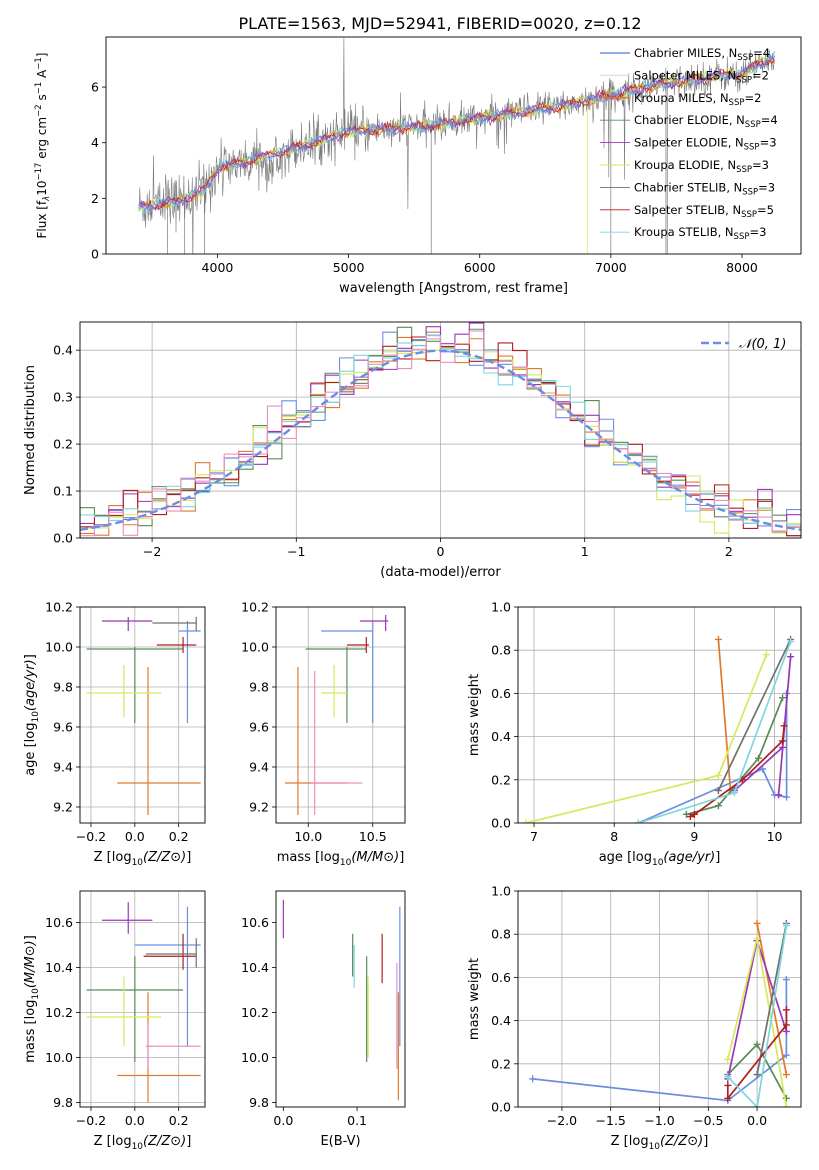  Describe the element at coordinates (373, 836) in the screenshot. I see `x-tick-label: 10.5` at that location.